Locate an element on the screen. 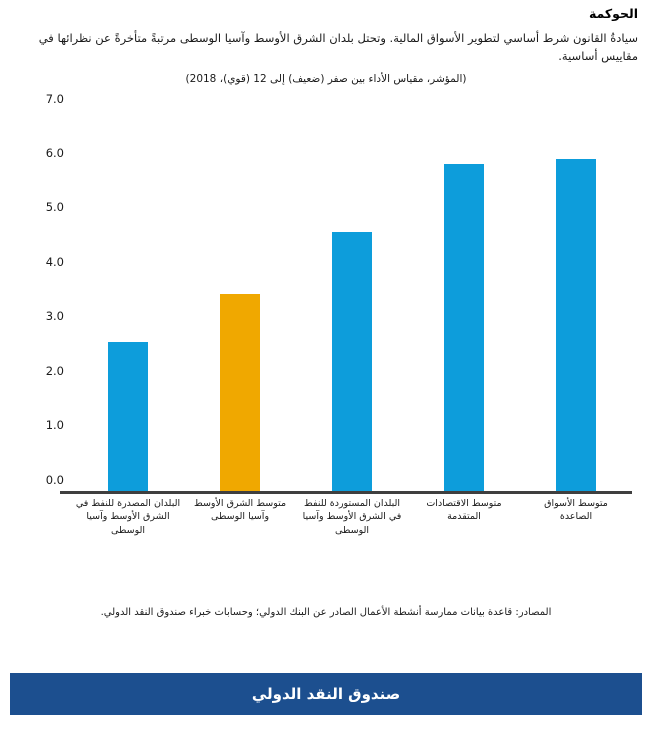 The image size is (652, 733). category-label-line: في الشرق الأوسط وآسيا is located at coordinates (352, 517).